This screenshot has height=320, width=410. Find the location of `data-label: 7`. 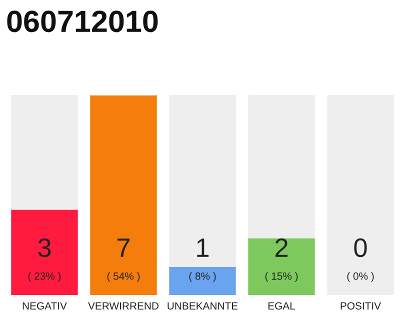

data-label: 7 is located at coordinates (124, 247).